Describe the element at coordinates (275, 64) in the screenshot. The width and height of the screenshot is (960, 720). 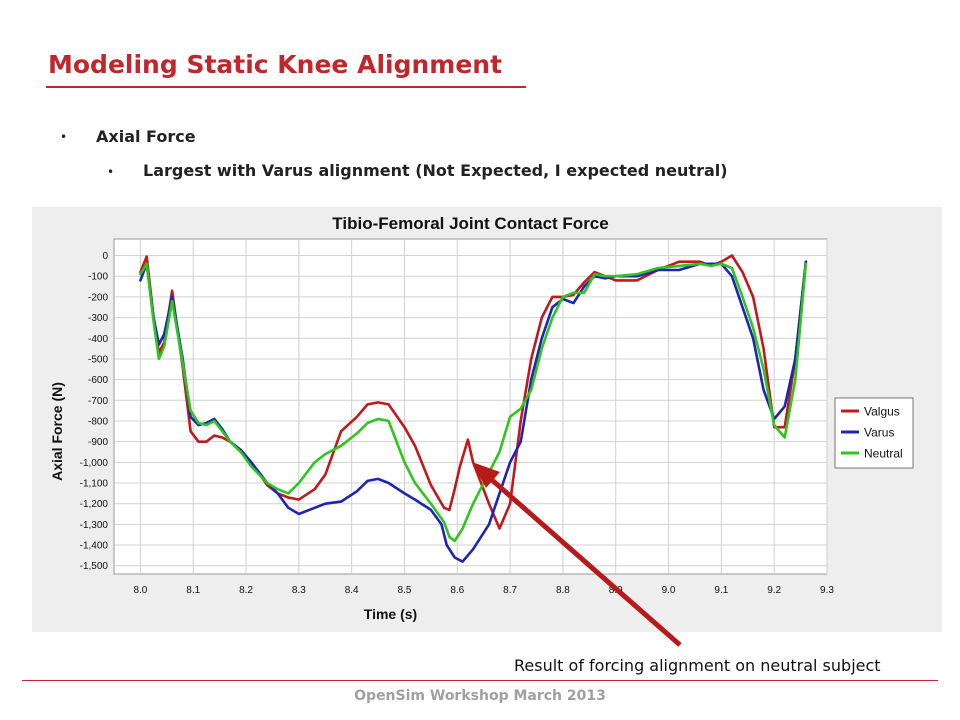
I see `slide-title: Modeling Static Knee Alignment` at that location.